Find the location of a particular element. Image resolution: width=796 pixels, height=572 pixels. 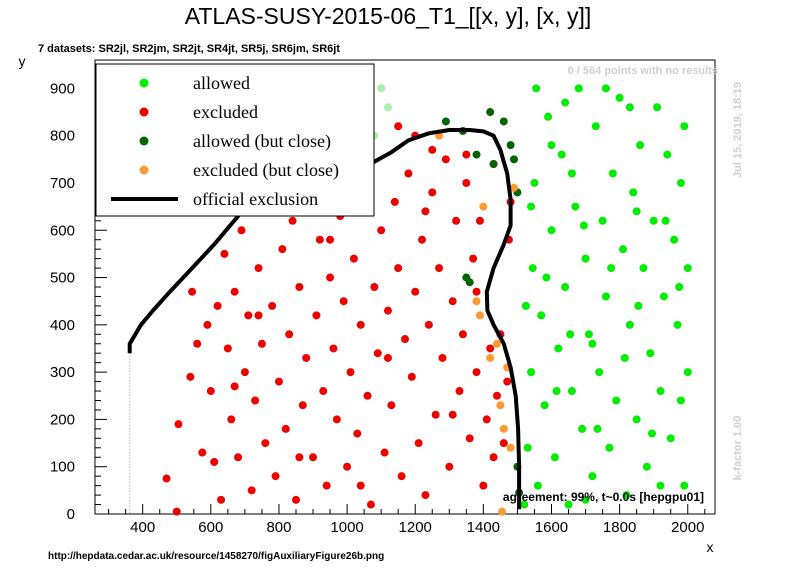

timestamp-note: Jul 15, 2019, 18:19 is located at coordinates (738, 130).